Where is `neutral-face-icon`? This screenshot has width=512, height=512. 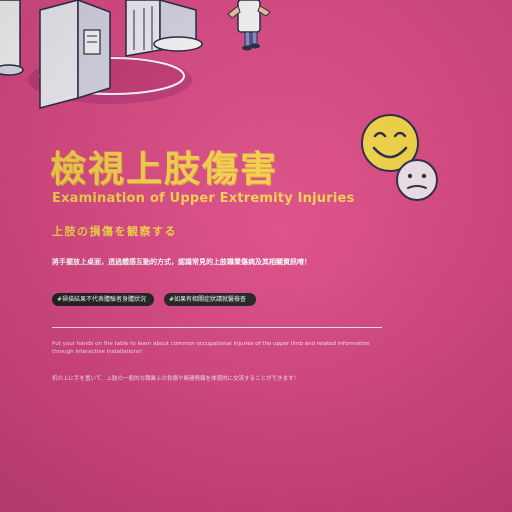
neutral-face-icon is located at coordinates (417, 180).